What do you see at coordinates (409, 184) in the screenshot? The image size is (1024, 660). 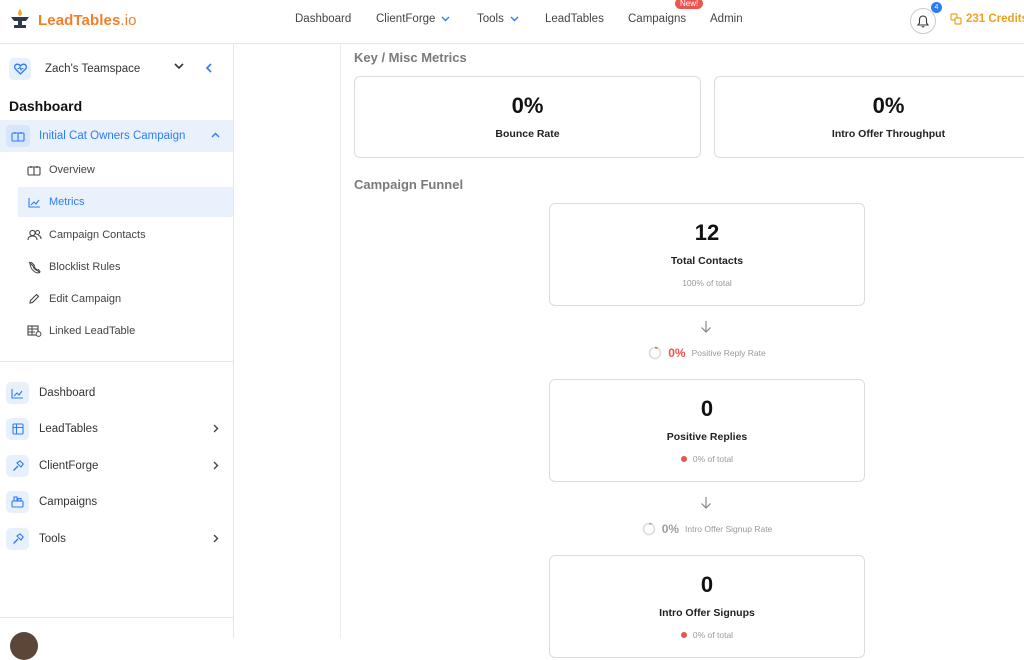 I see `campaign-funnel-title: Campaign Funnel` at bounding box center [409, 184].